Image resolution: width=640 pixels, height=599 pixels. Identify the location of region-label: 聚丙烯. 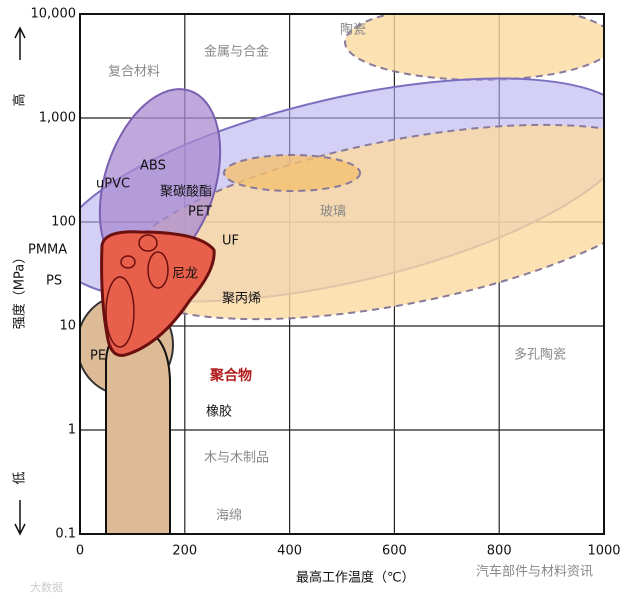
(241, 299).